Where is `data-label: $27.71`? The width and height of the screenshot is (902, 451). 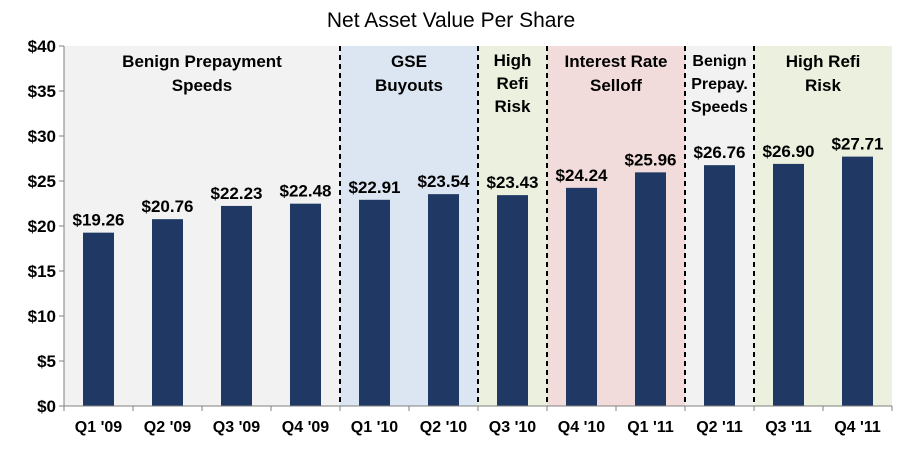 data-label: $27.71 is located at coordinates (858, 144).